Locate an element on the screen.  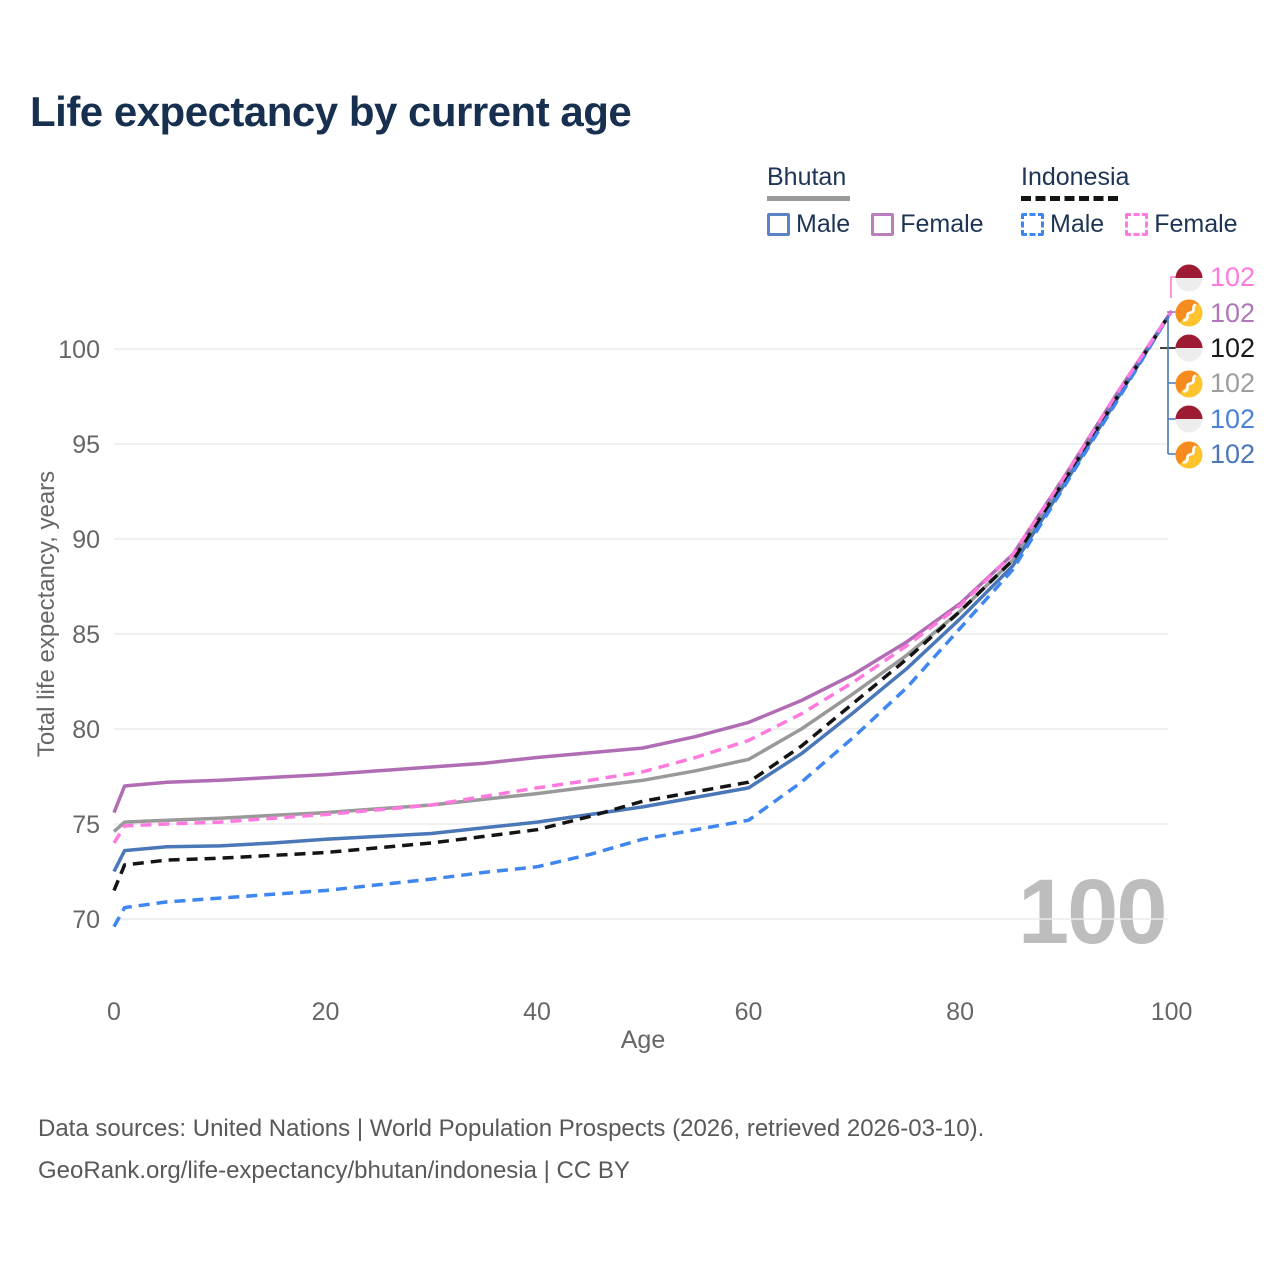
bhutan-solid-line-swatch is located at coordinates (808, 198).